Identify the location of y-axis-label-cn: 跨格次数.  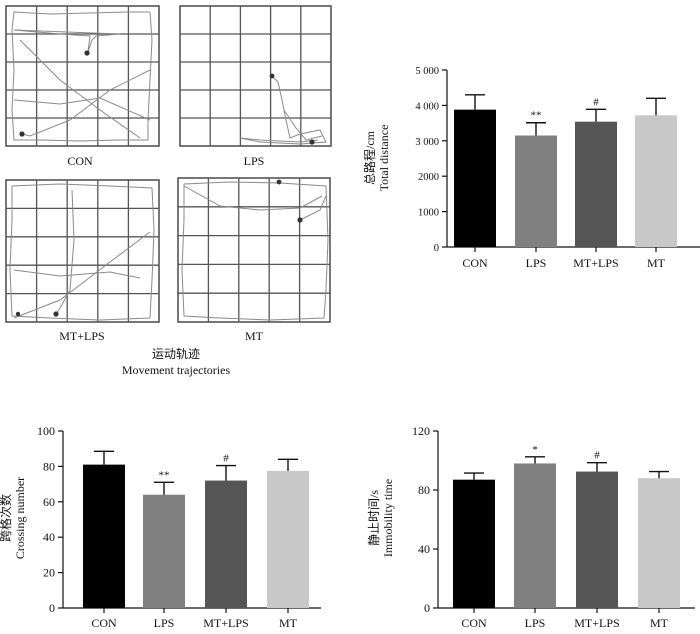
(6, 518).